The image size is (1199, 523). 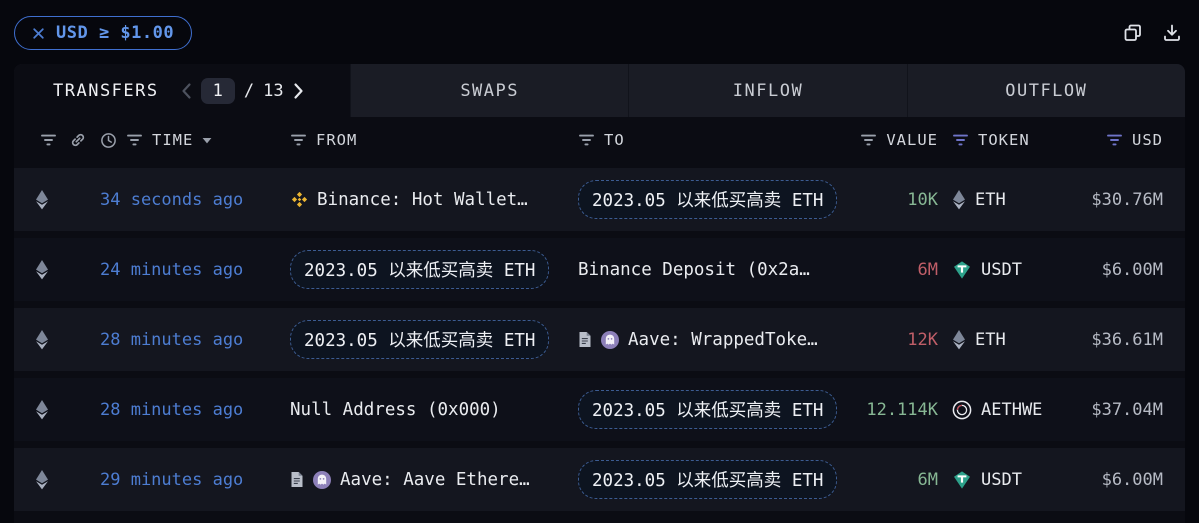 I want to click on time-link: 34 seconds ago, so click(x=172, y=199).